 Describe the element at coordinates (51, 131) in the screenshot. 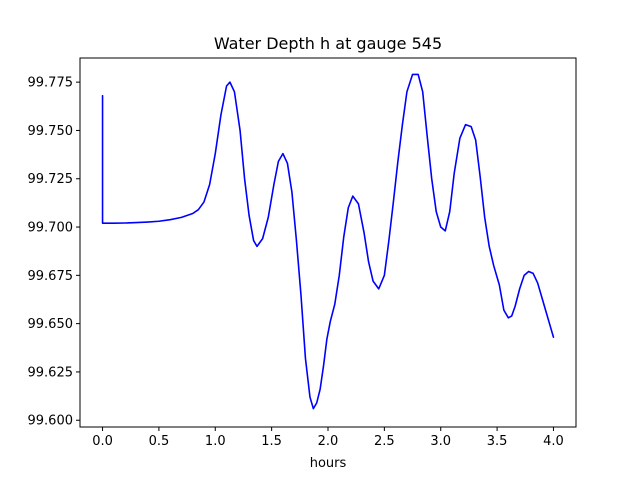

I see `y-tick-label: 99.750` at that location.